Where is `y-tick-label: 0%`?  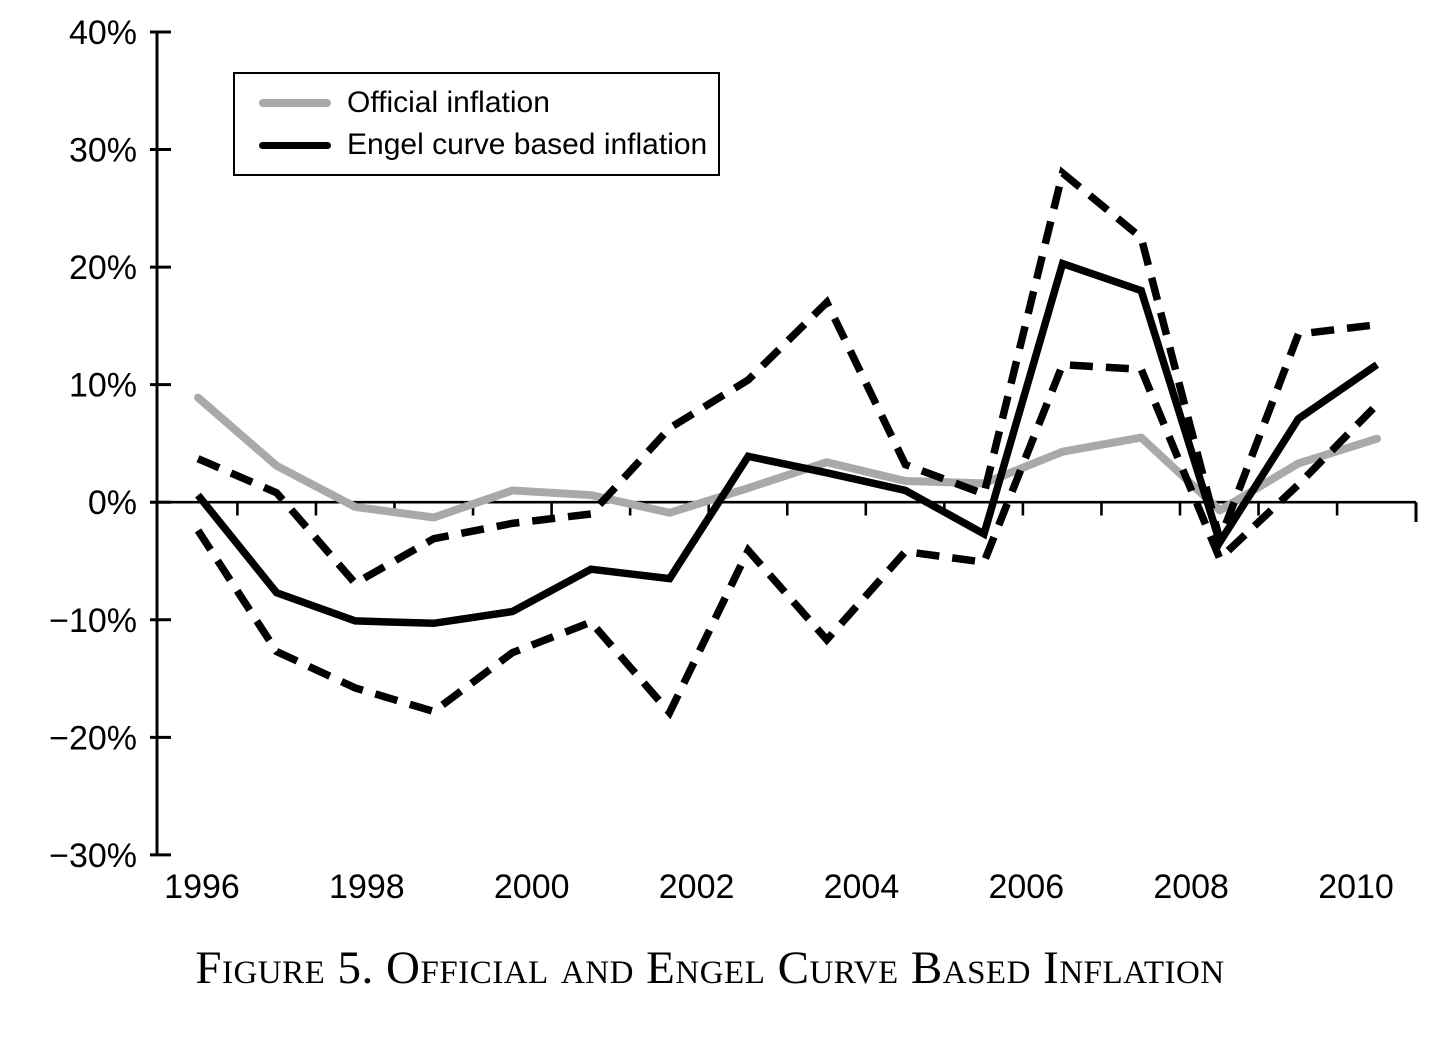 y-tick-label: 0% is located at coordinates (112, 503).